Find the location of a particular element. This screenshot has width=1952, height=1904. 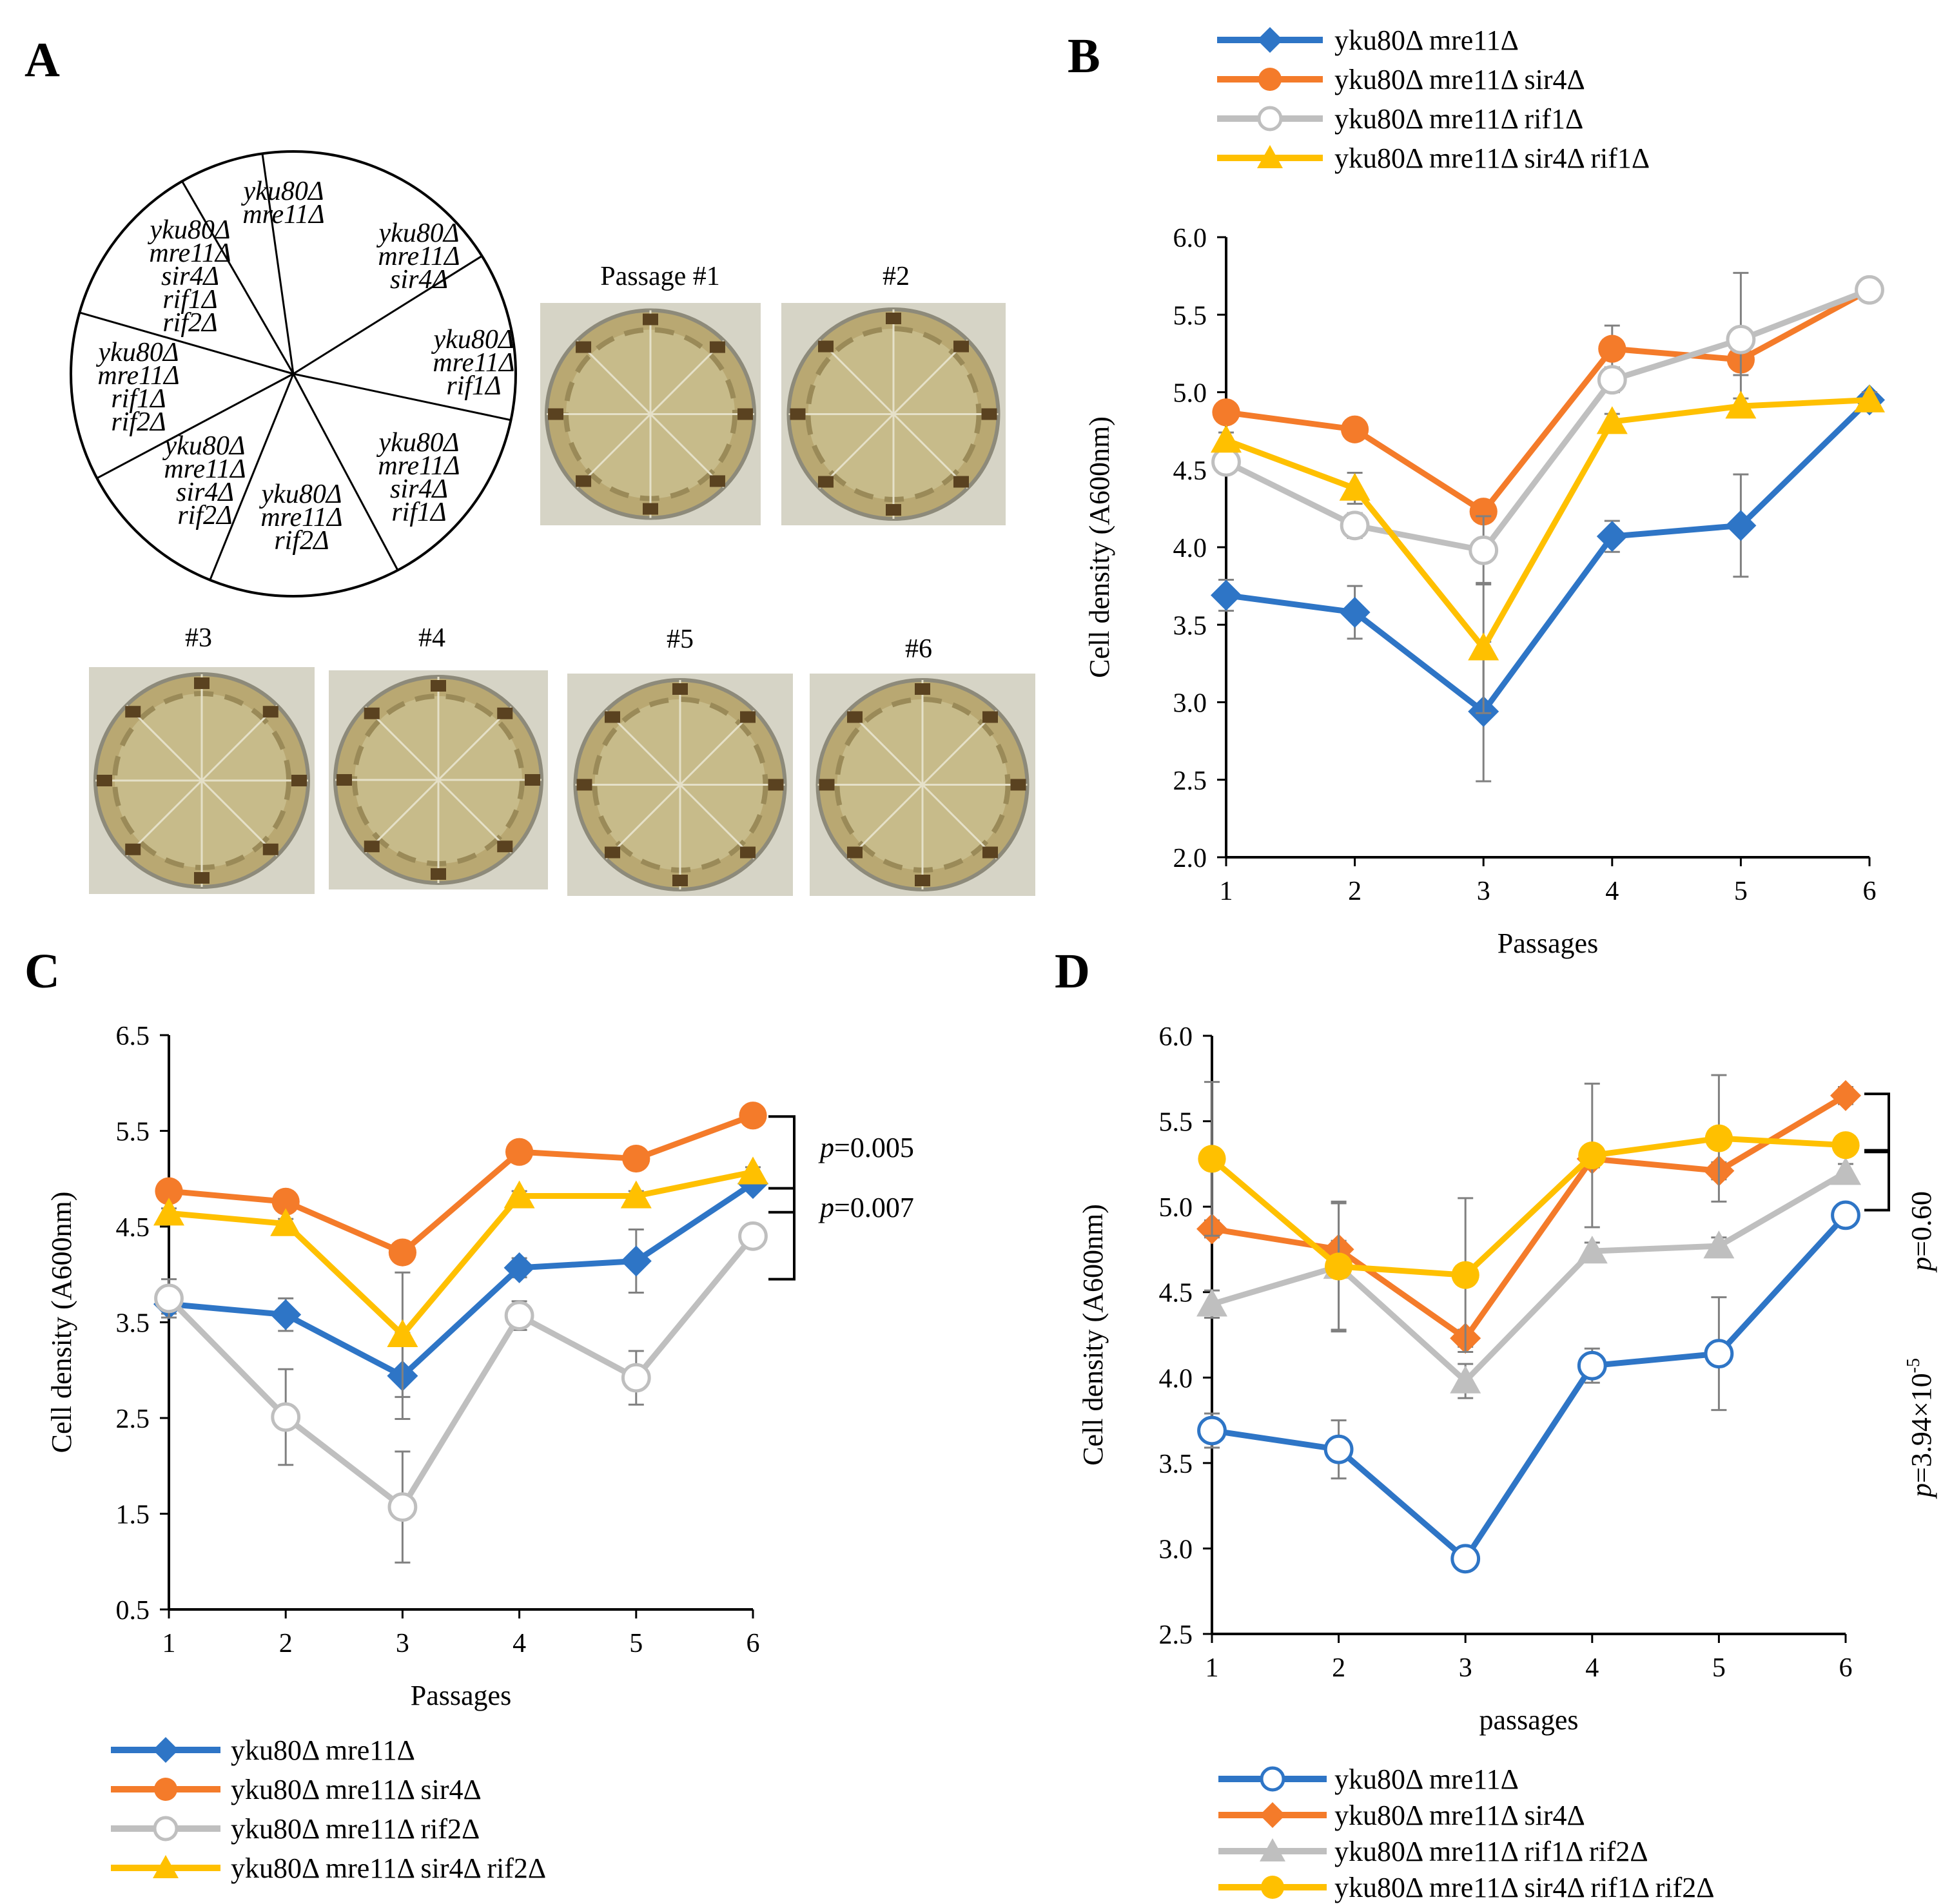

plate-label-4: #4 is located at coordinates (432, 638).